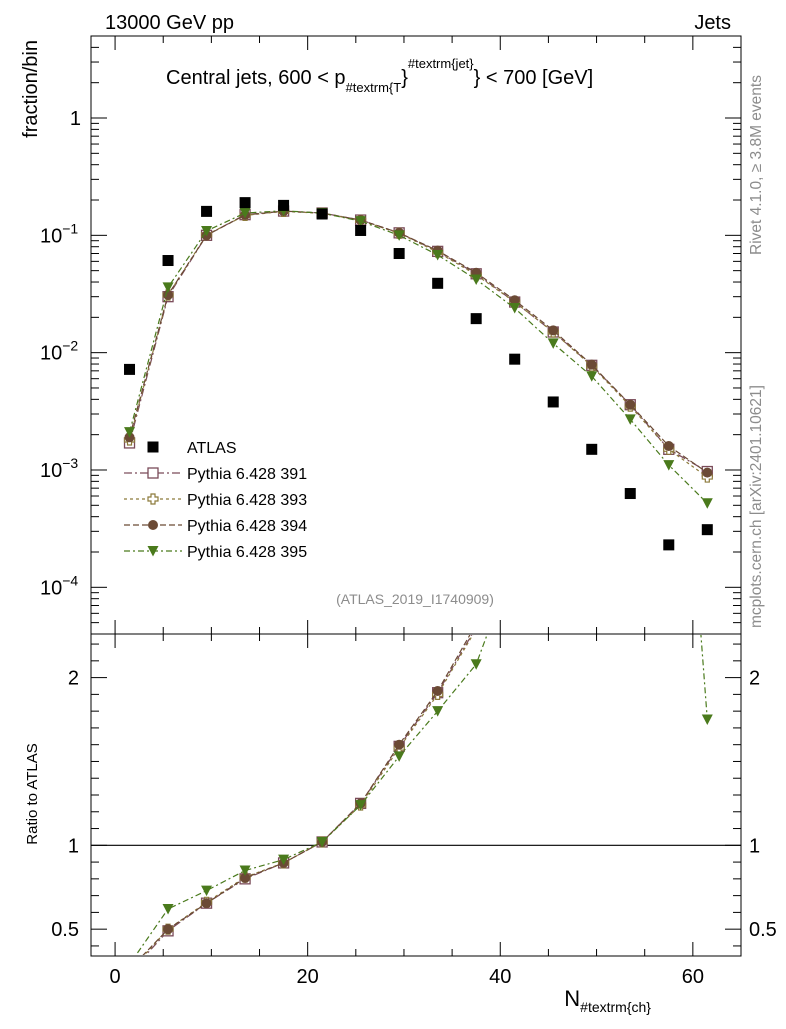  I want to click on y-axis-label: fraction/bin, so click(31, 89).